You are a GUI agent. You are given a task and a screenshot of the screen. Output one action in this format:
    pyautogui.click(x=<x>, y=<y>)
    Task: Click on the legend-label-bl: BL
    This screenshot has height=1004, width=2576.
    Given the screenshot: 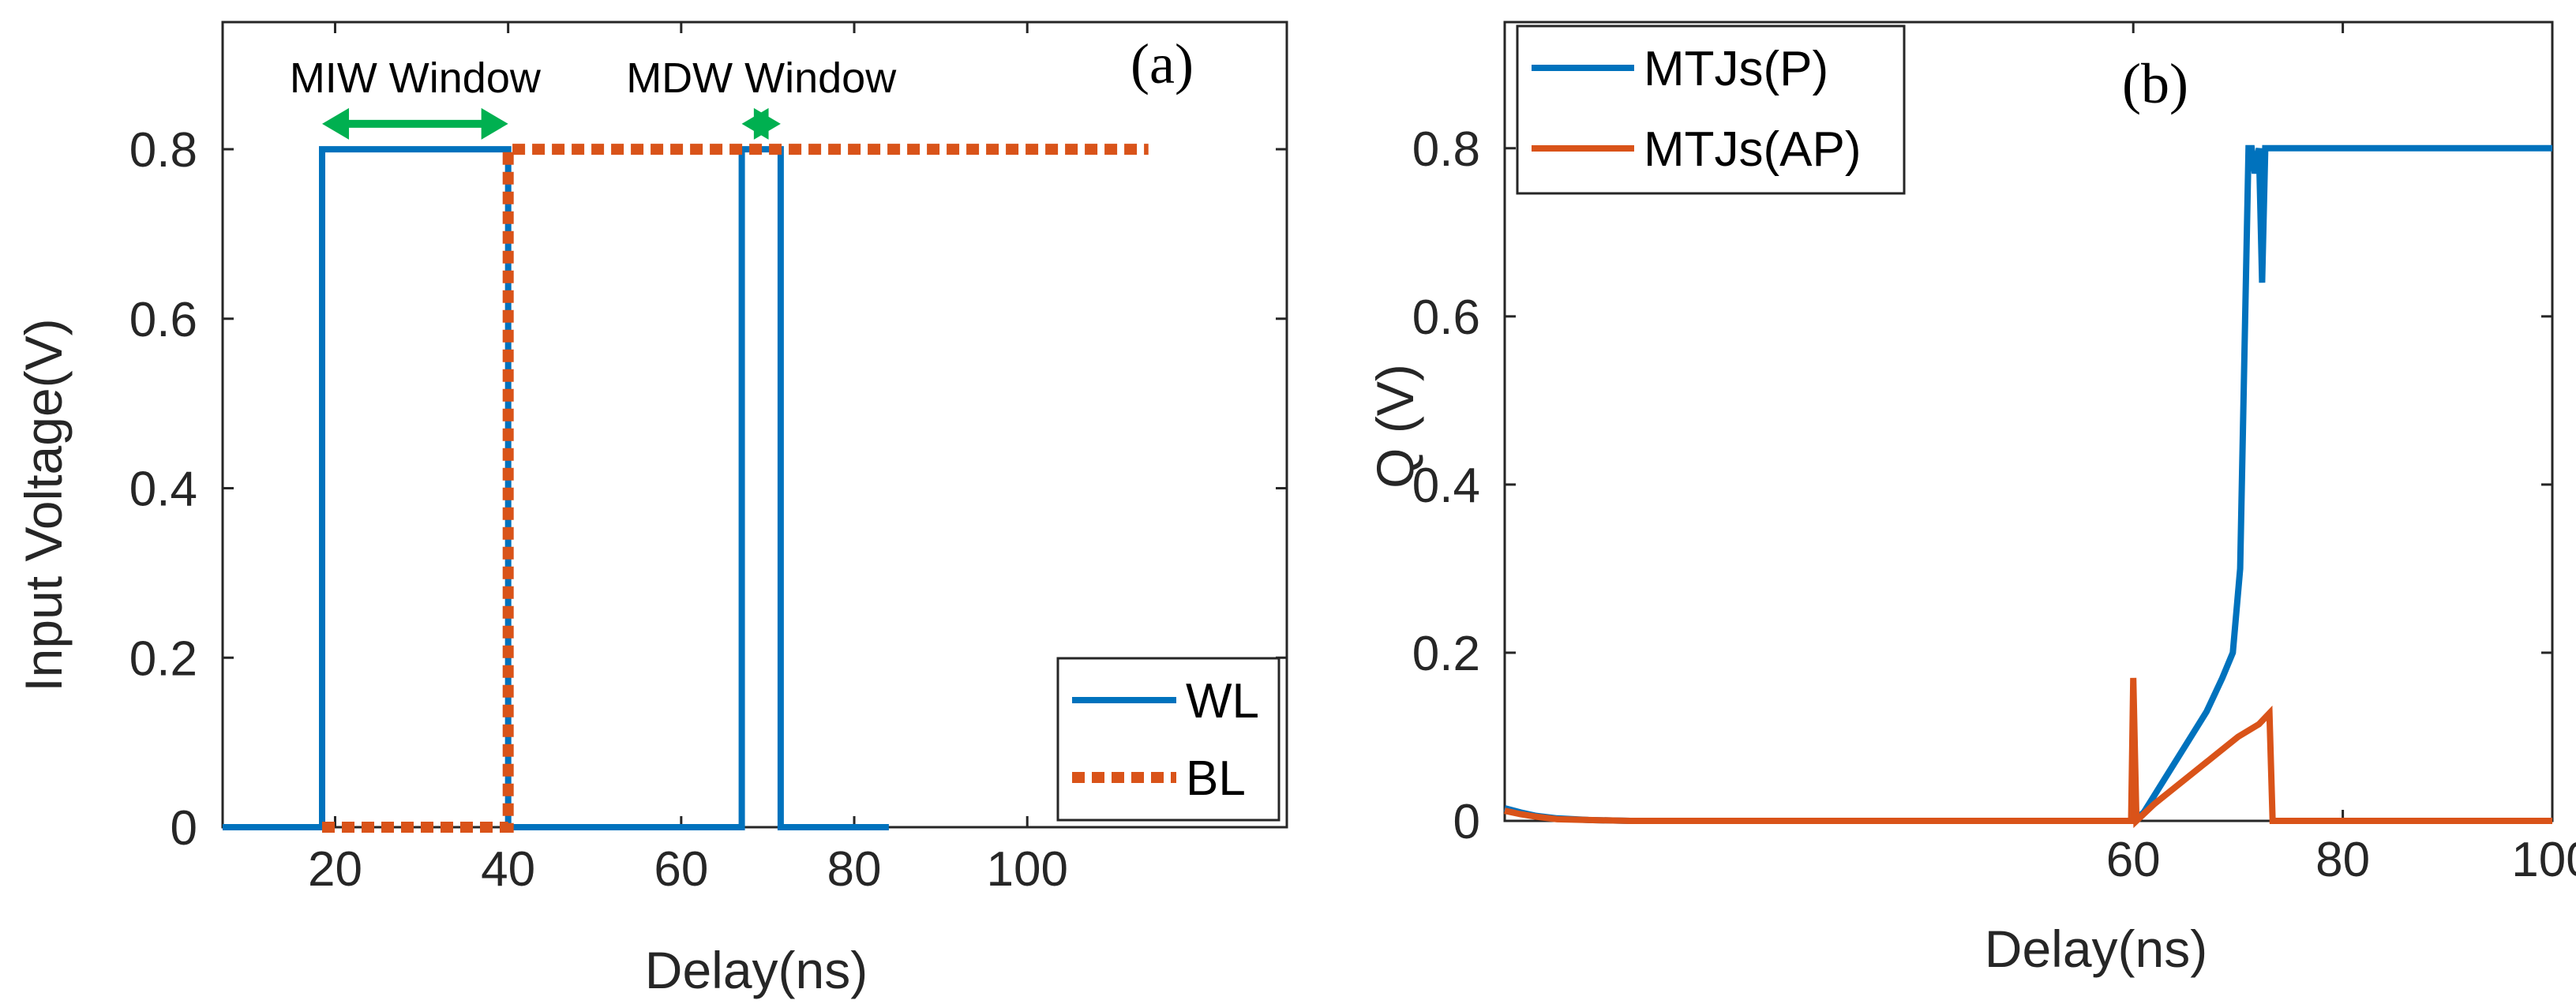 What is the action you would take?
    pyautogui.click(x=1216, y=778)
    